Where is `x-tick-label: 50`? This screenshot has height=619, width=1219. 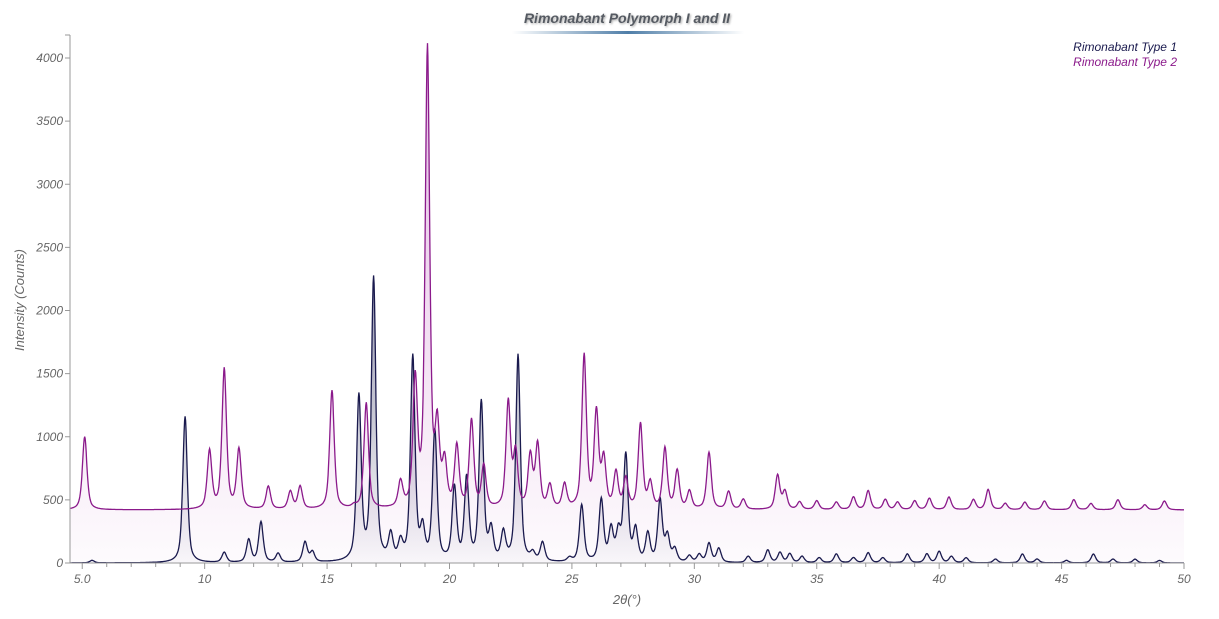
x-tick-label: 50 is located at coordinates (1184, 579).